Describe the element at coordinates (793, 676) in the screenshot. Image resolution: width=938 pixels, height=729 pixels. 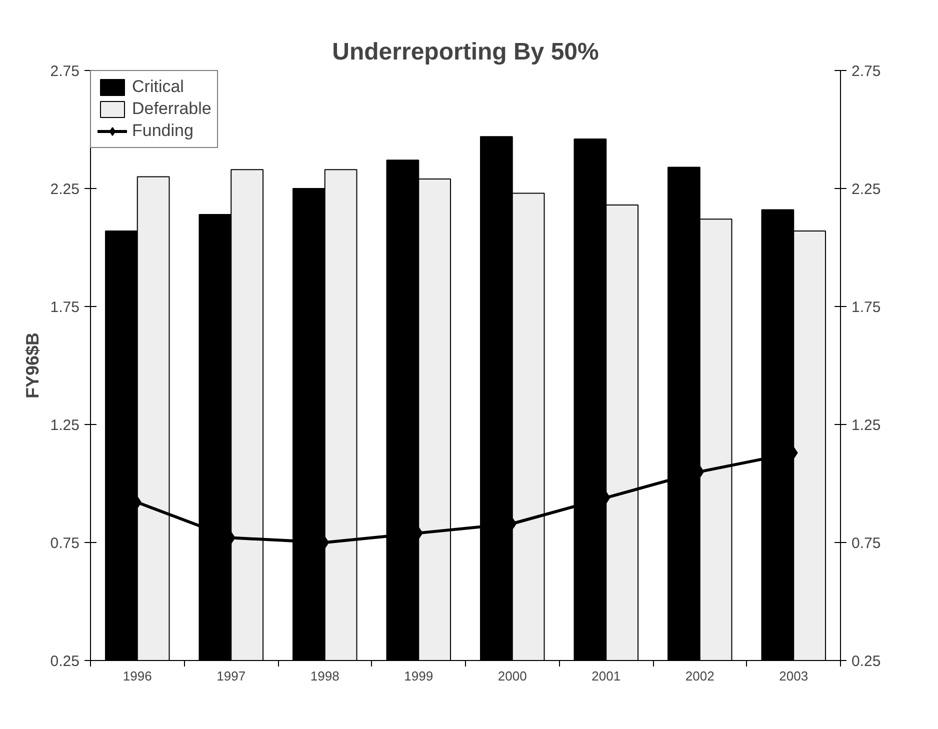
I see `x-tick-label: 2003` at that location.